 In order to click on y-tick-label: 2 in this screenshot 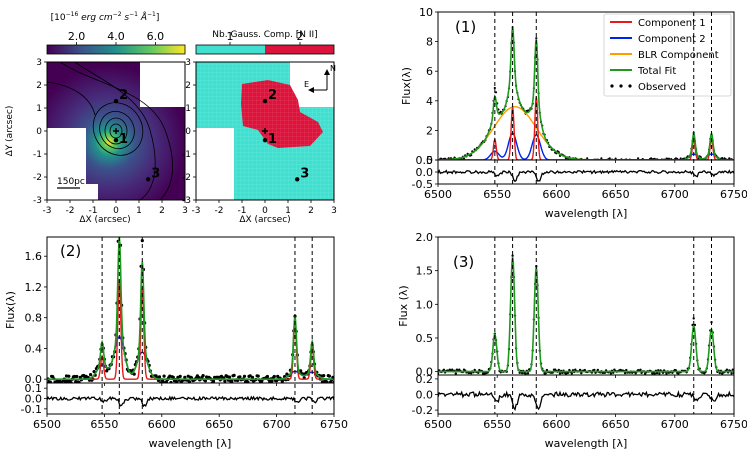, I will do `click(429, 130)`.